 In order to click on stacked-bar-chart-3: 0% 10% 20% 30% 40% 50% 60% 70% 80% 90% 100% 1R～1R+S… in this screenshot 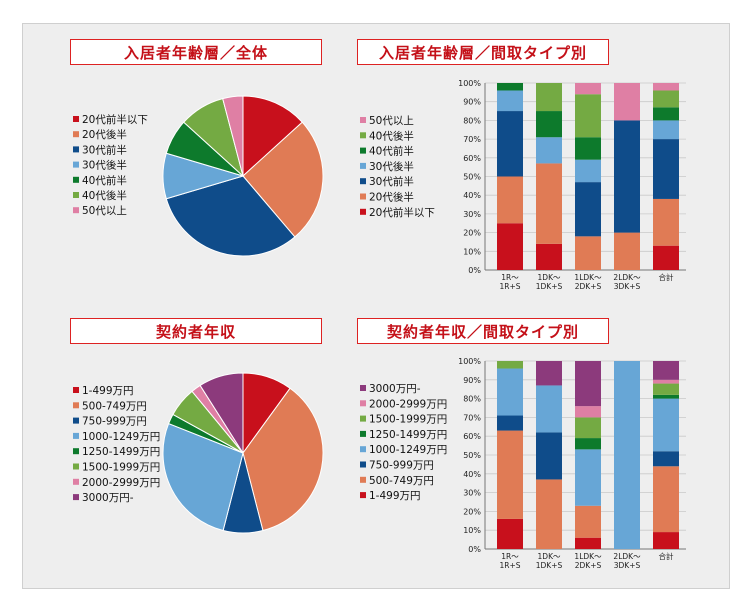, I will do `click(572, 463)`.